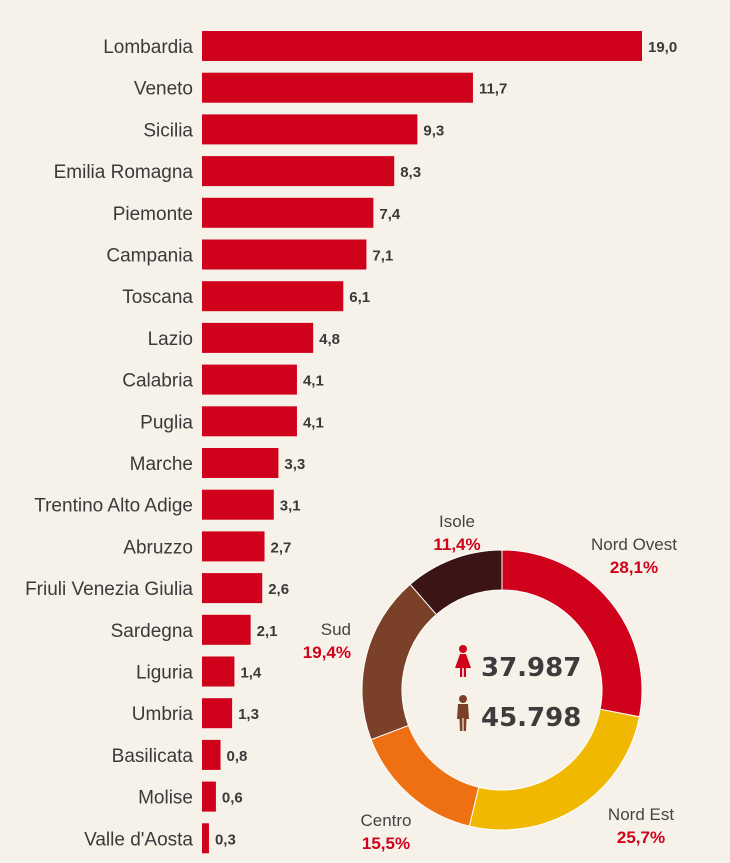 The width and height of the screenshot is (730, 863). I want to click on slice-label: Sud, so click(336, 629).